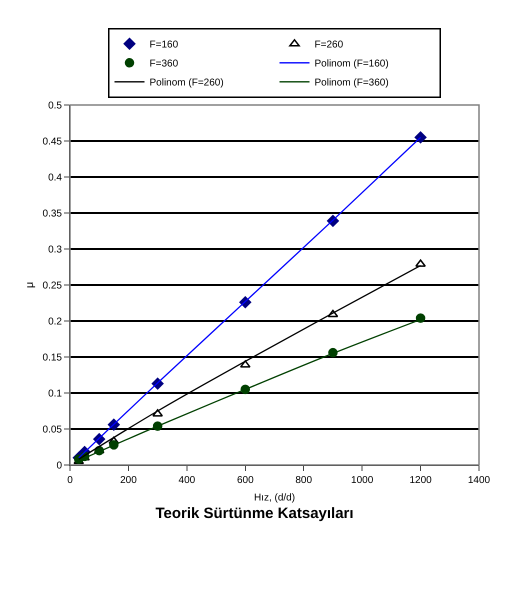 The height and width of the screenshot is (590, 509). What do you see at coordinates (362, 480) in the screenshot?
I see `x-tick-label: 1000` at bounding box center [362, 480].